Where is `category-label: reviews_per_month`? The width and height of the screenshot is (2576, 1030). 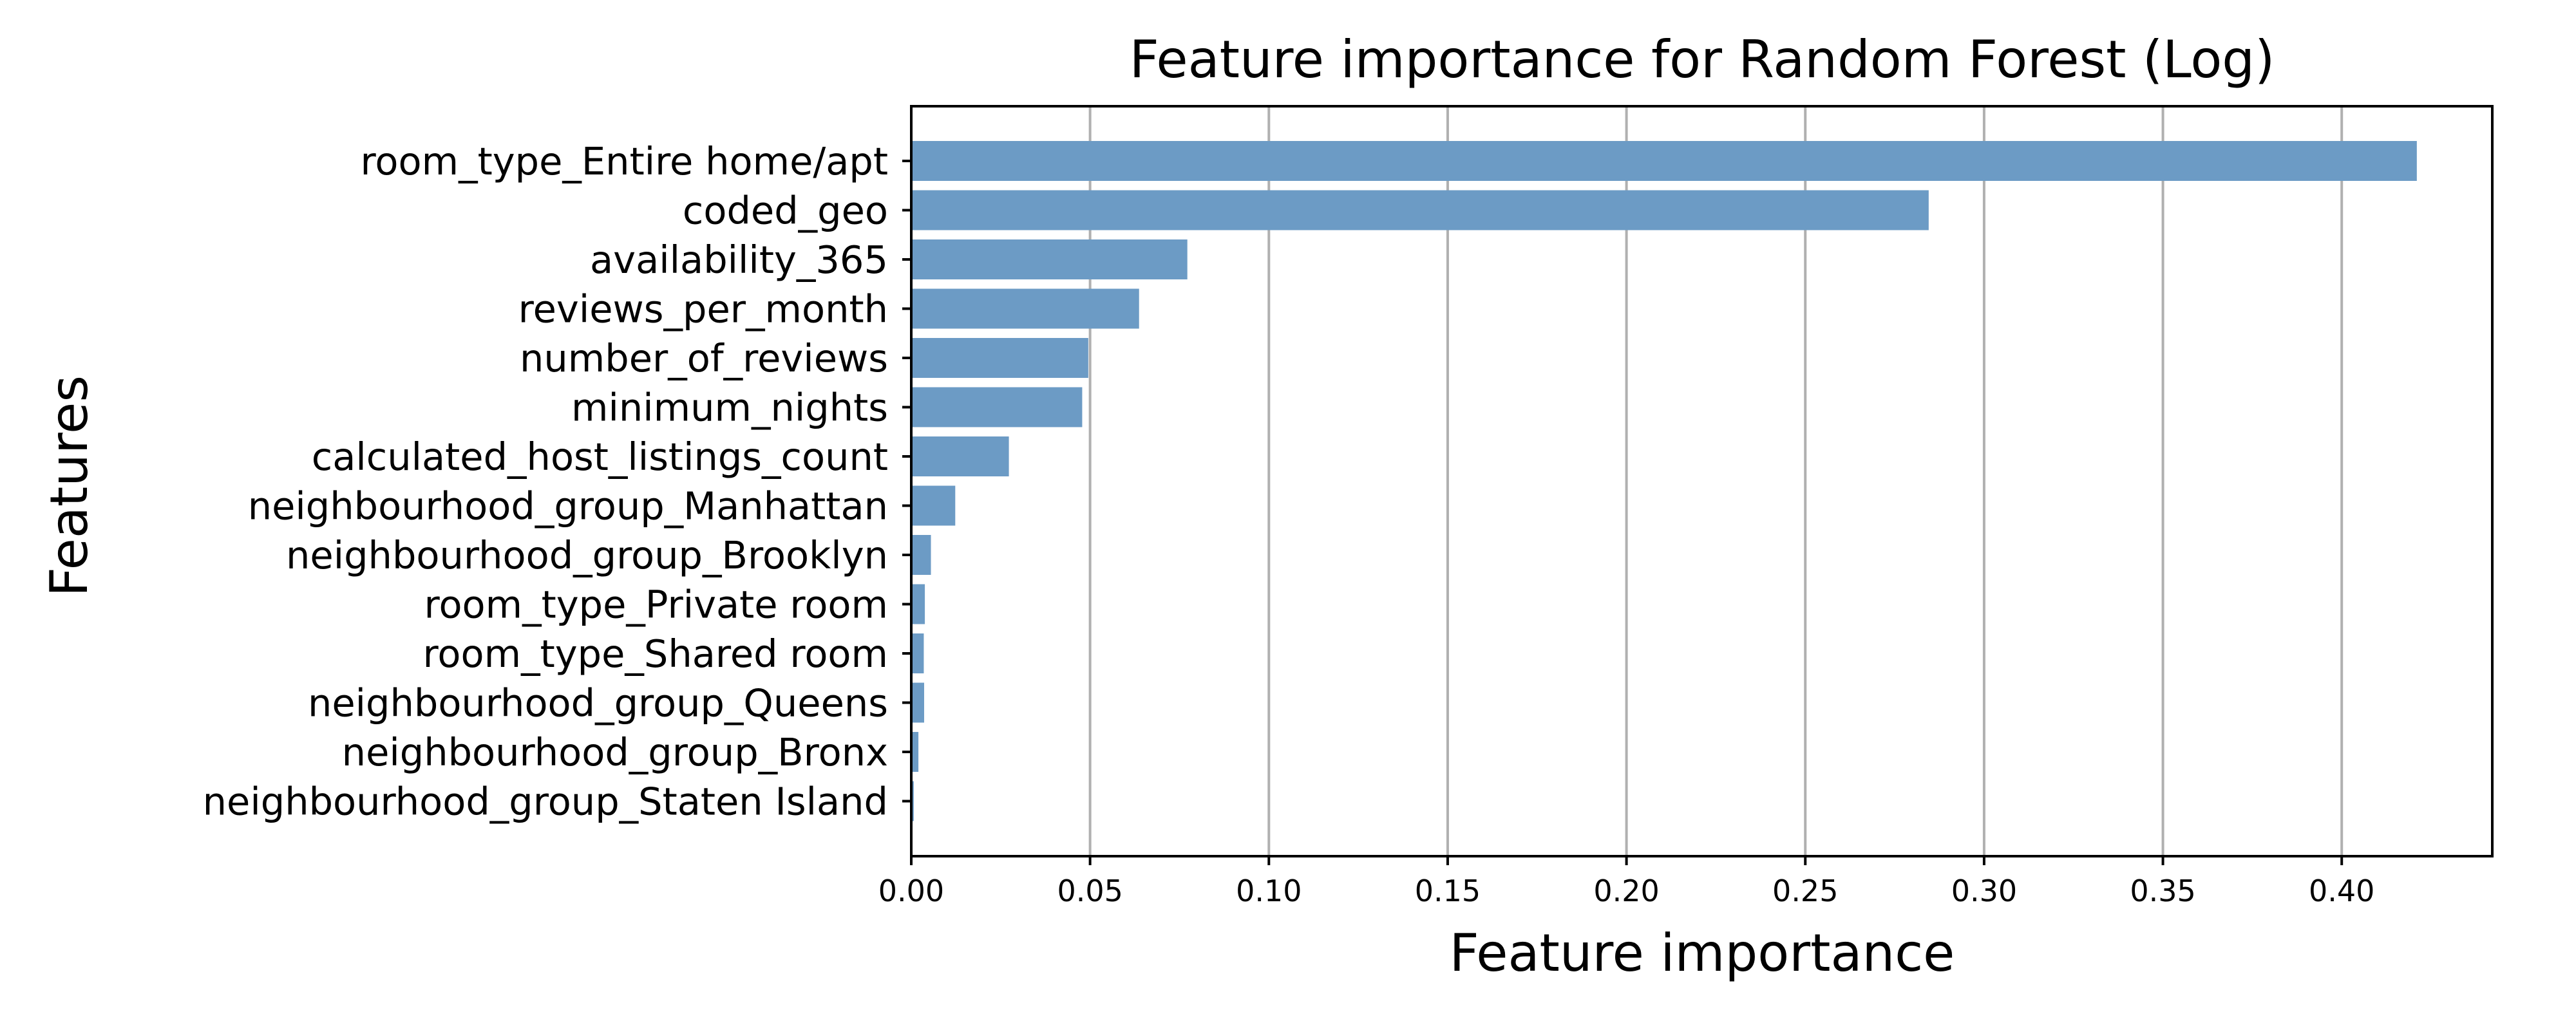 category-label: reviews_per_month is located at coordinates (703, 310).